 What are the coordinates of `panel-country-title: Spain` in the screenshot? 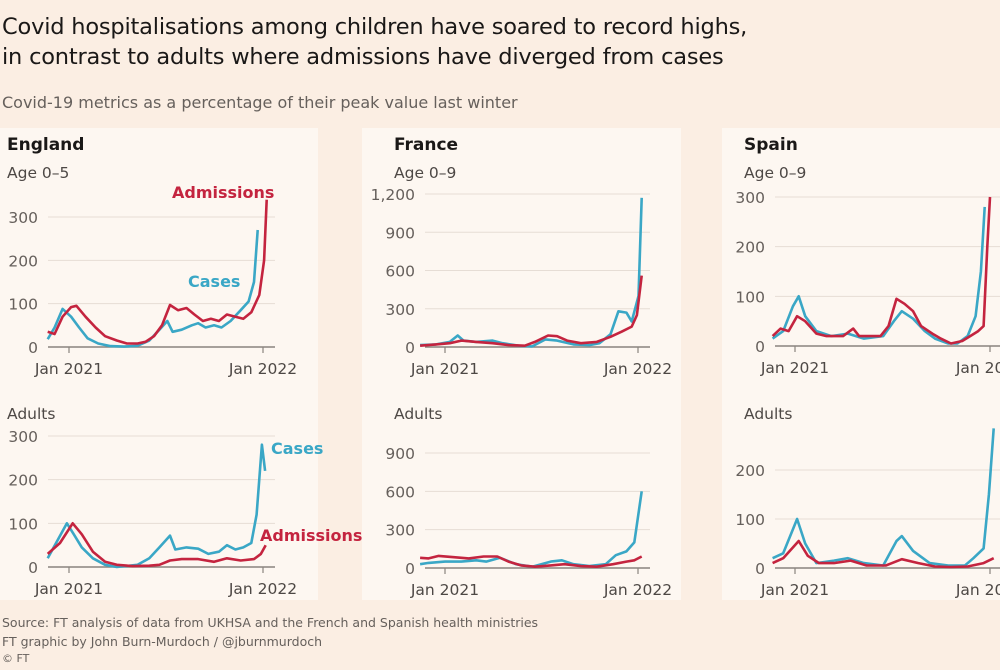 It's located at (771, 145).